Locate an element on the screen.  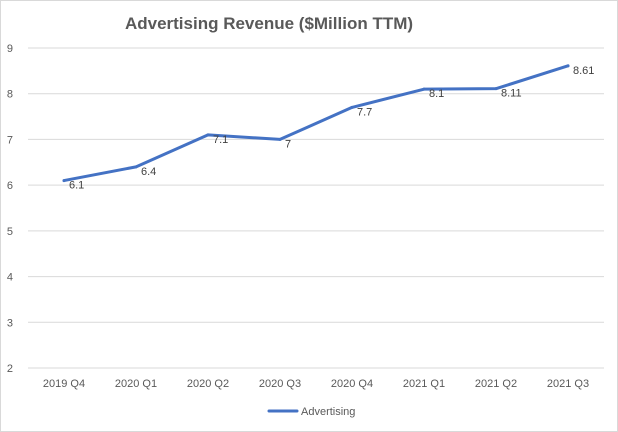
y-tick-label: 5 is located at coordinates (10, 232).